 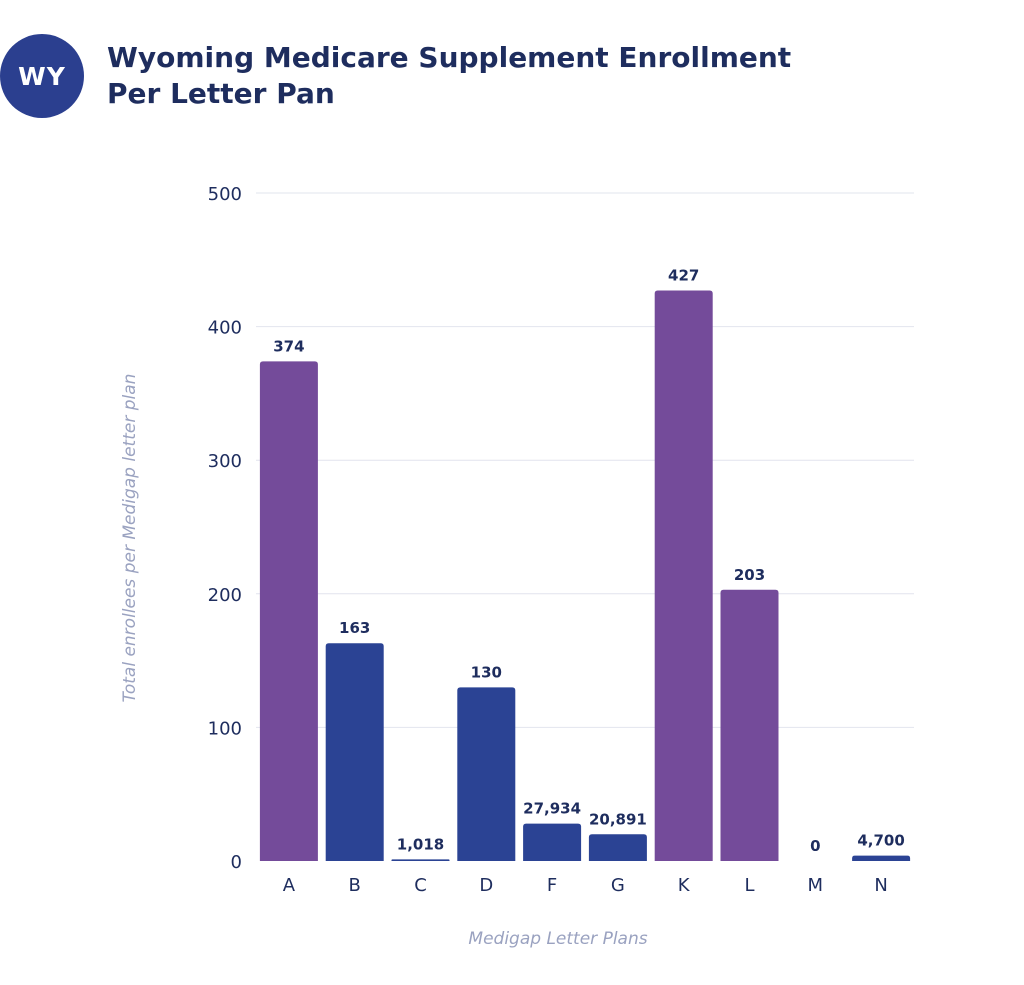 What do you see at coordinates (221, 93) in the screenshot?
I see `chart-title-line-2: Per Letter Pan` at bounding box center [221, 93].